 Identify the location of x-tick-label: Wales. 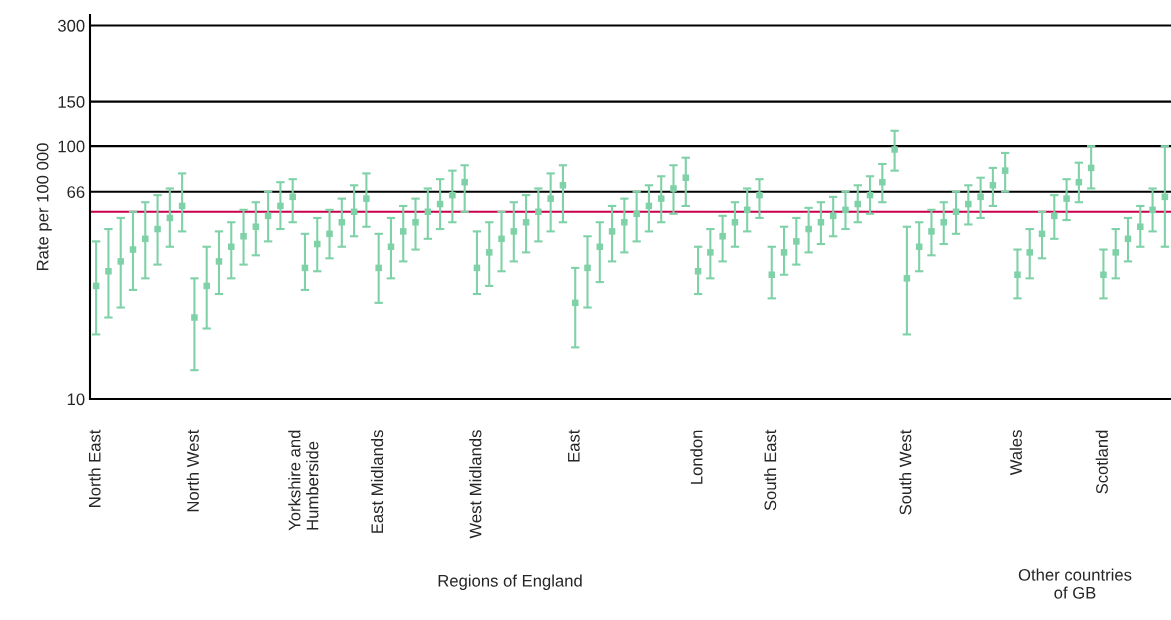
(1015, 453).